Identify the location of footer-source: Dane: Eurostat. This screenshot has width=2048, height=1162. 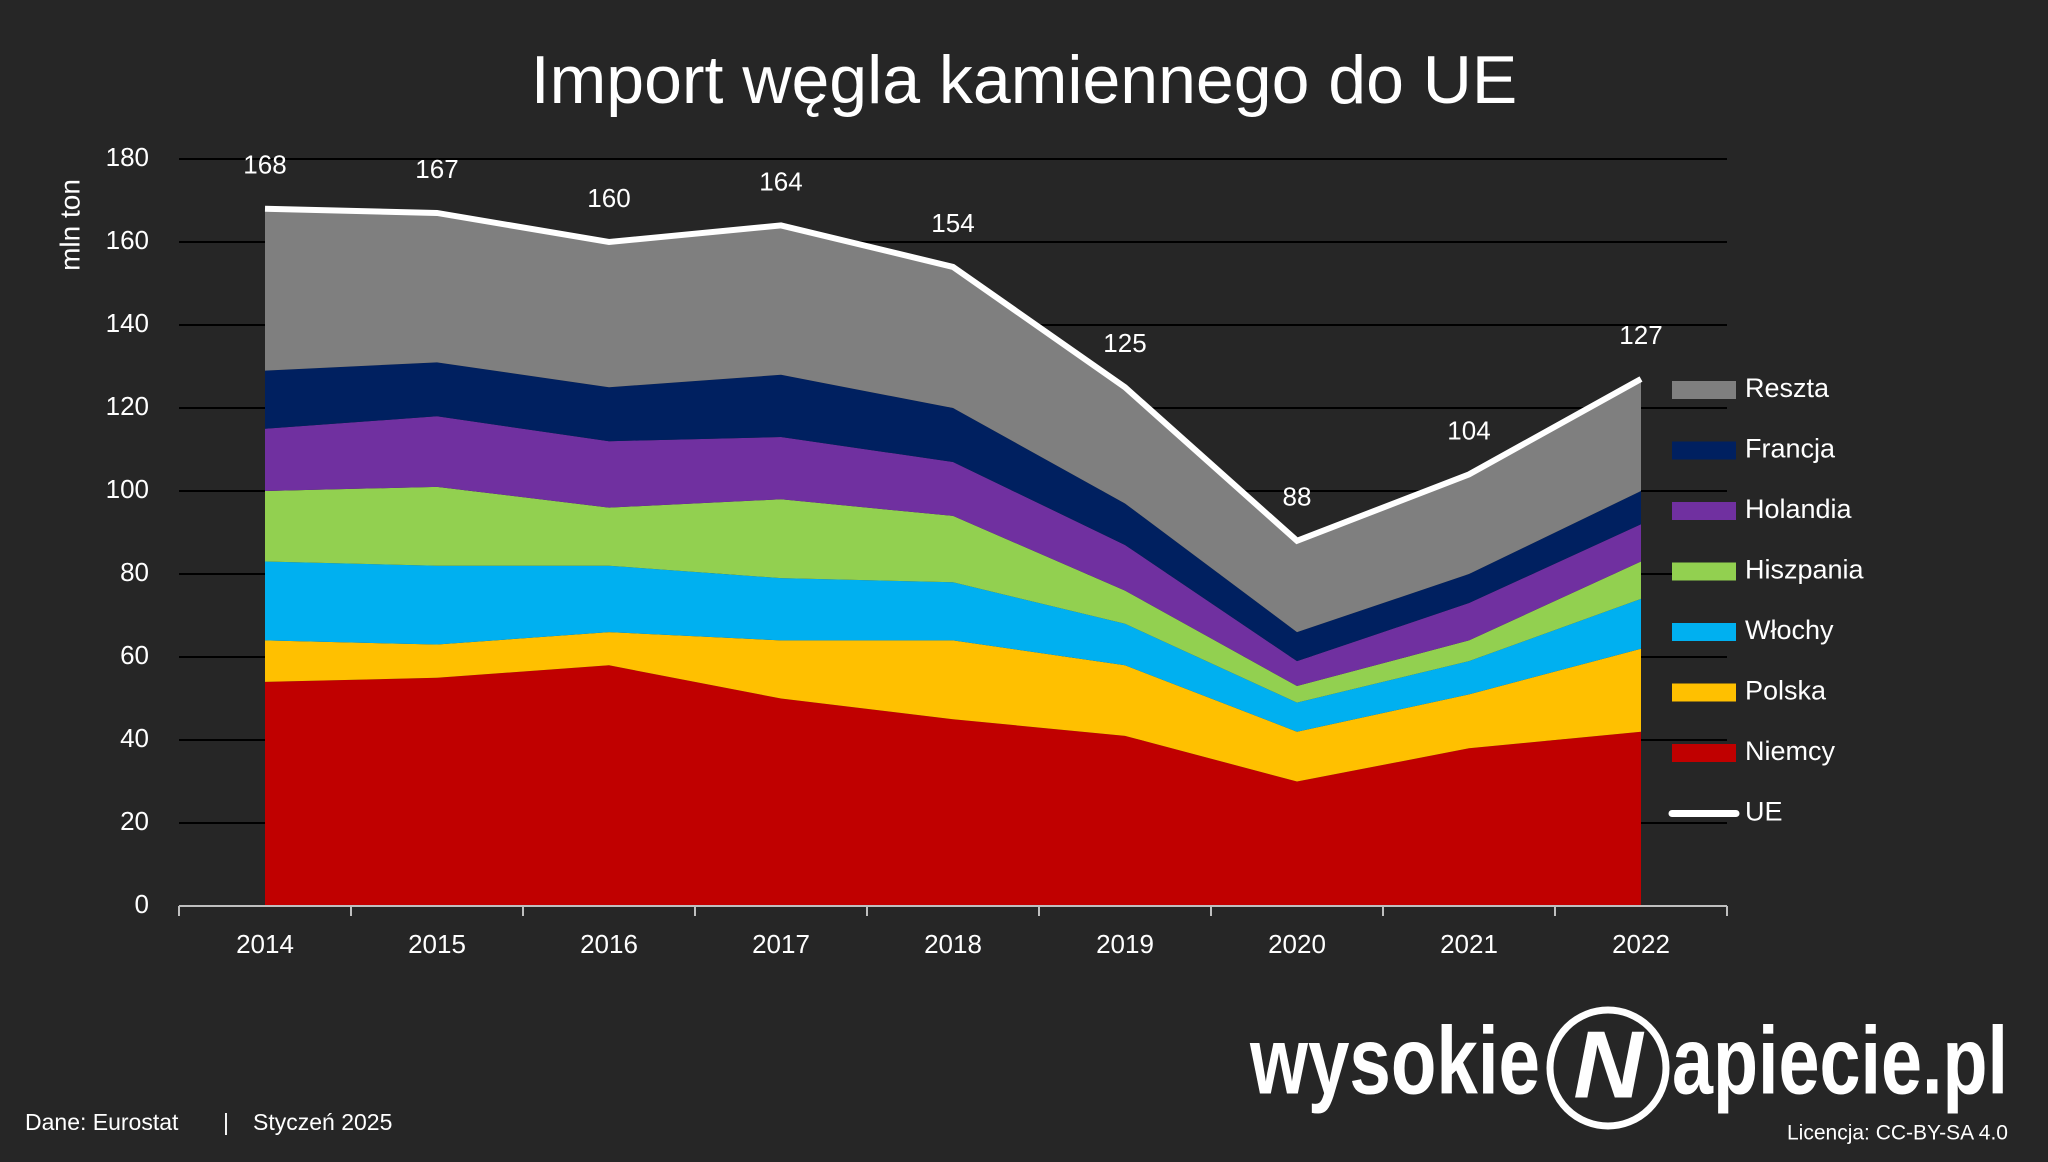
(102, 1122).